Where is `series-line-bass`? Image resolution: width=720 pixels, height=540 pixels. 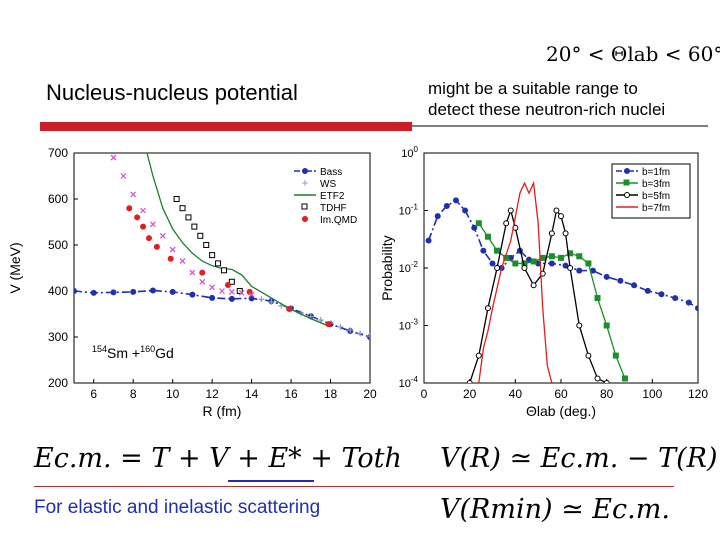
series-line-bass is located at coordinates (222, 313).